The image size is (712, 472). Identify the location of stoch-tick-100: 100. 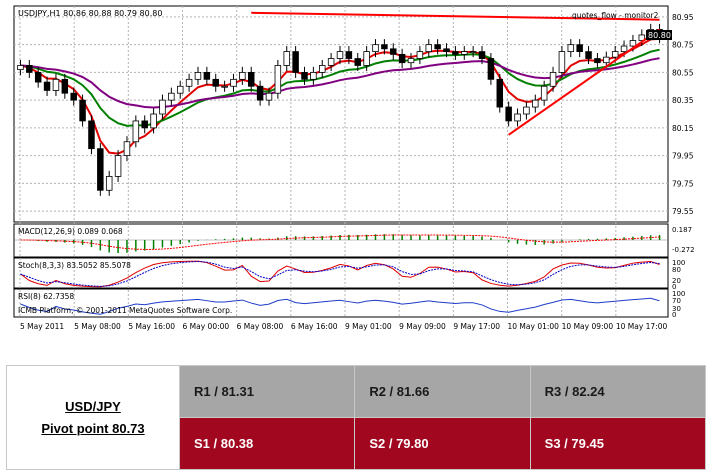
(678, 263).